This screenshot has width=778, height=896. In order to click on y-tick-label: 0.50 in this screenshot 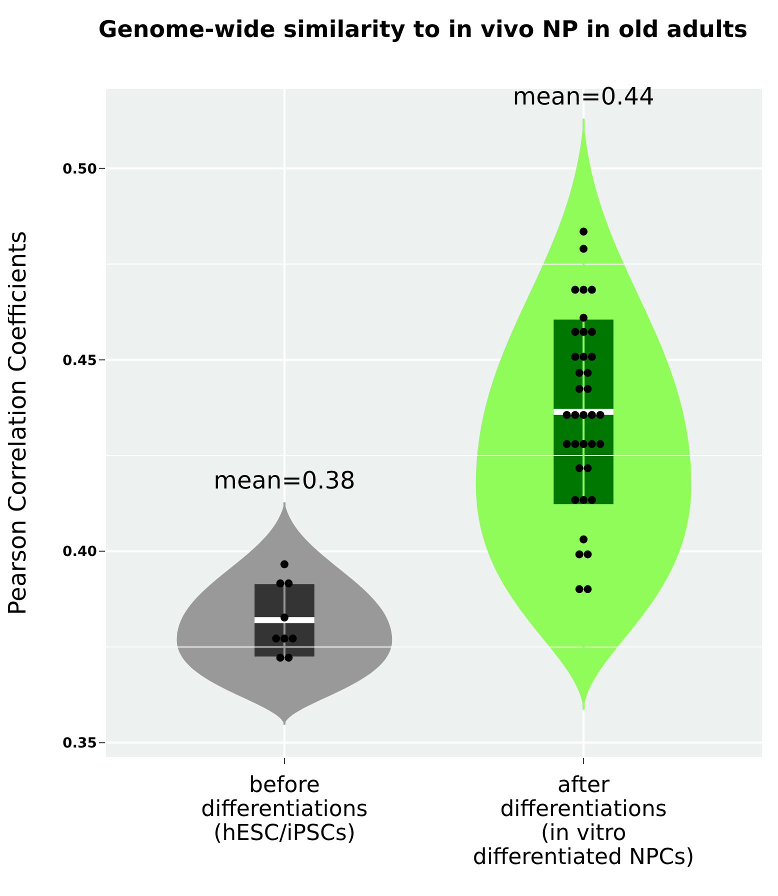, I will do `click(80, 169)`.